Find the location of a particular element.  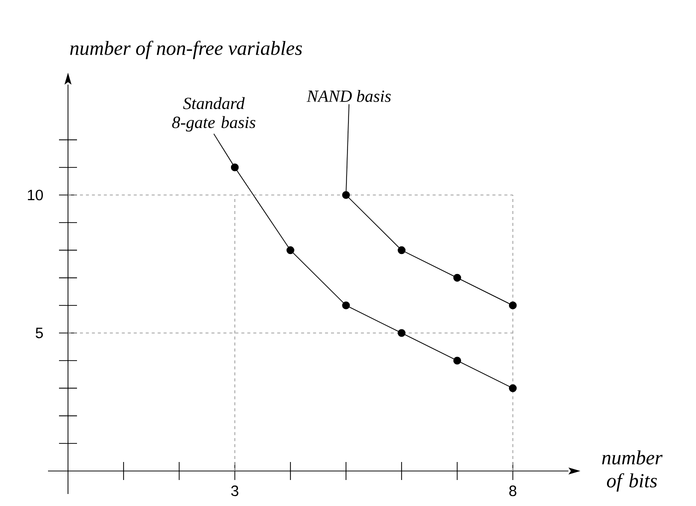

x-axis-title: number of bits is located at coordinates (632, 471).